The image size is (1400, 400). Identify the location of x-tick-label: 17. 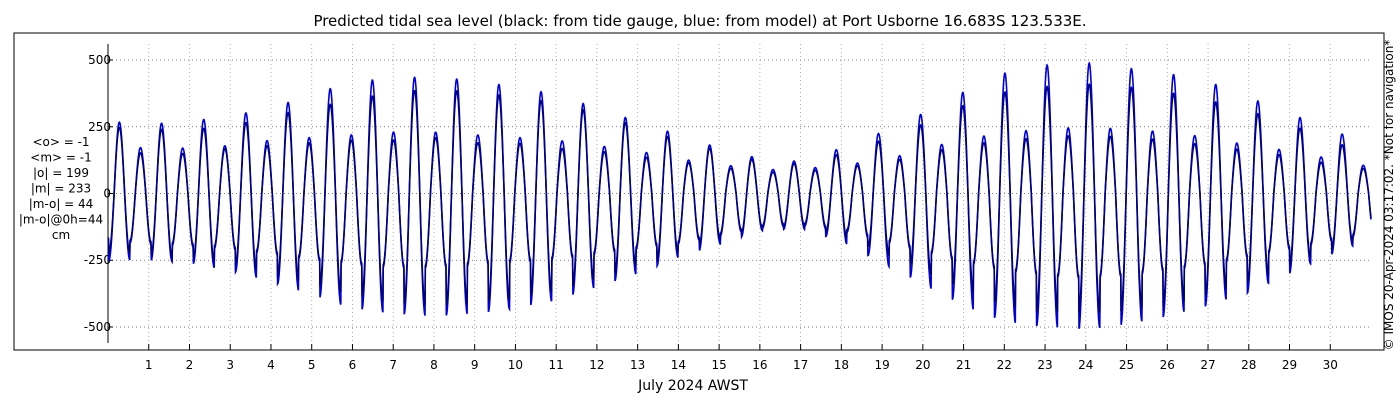
(800, 365).